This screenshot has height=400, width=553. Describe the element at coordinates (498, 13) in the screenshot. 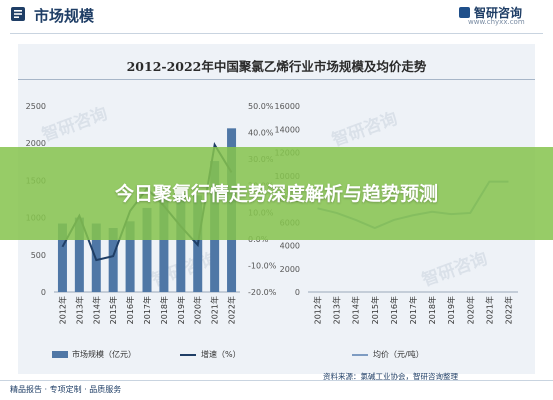

I see `brand-name: 智研咨询` at that location.